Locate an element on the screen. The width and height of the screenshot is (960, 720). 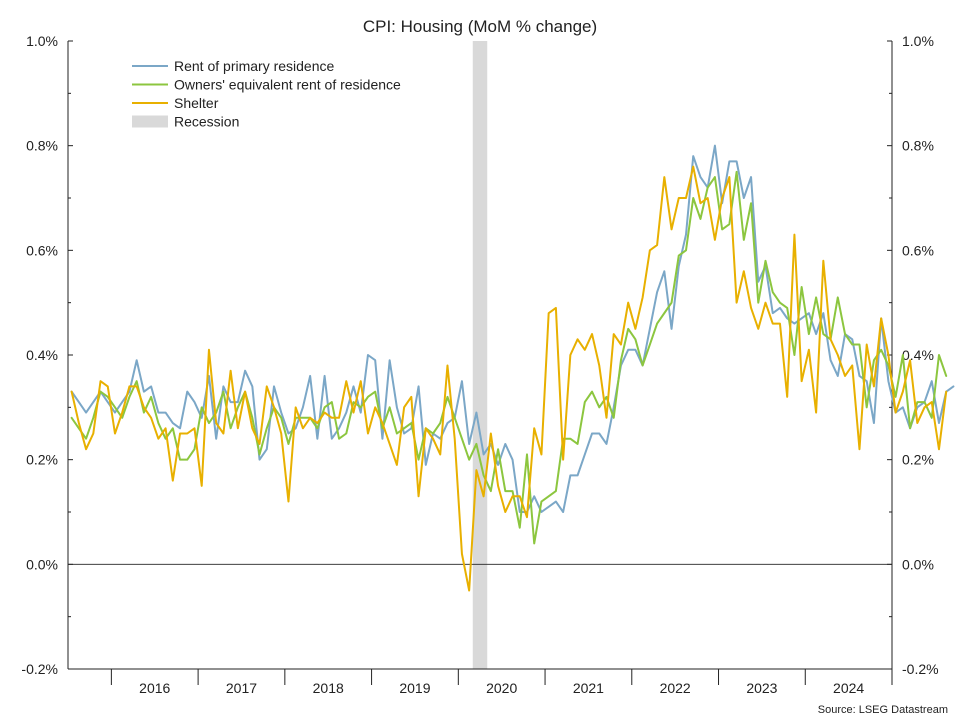
chart-title: CPI: Housing (MoM % change) is located at coordinates (480, 26).